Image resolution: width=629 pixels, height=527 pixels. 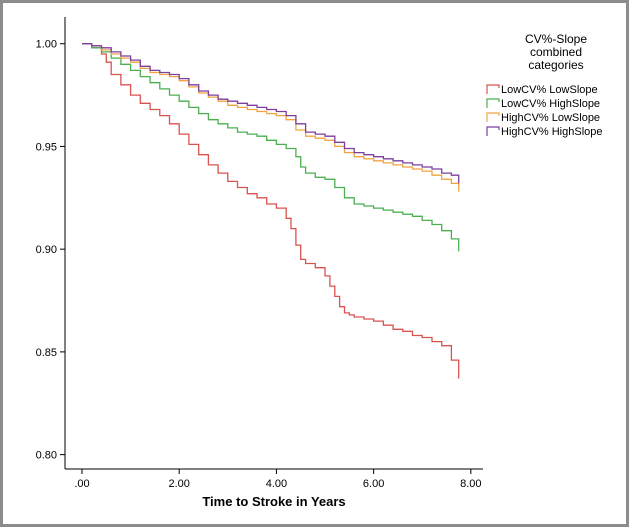 What do you see at coordinates (556, 39) in the screenshot?
I see `legend-title-line: CV%-Slope` at bounding box center [556, 39].